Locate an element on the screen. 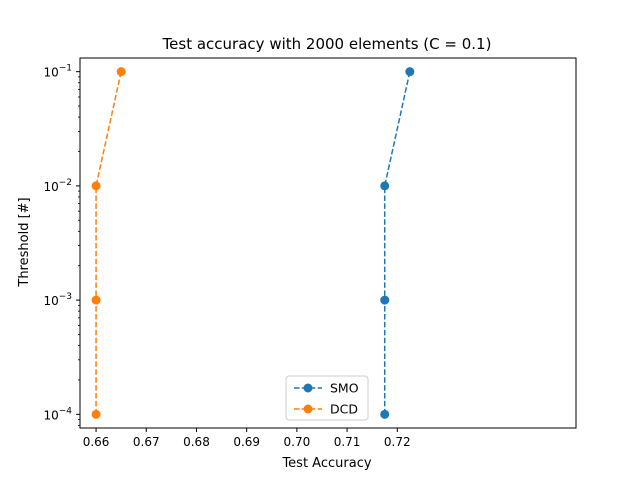 Image resolution: width=640 pixels, height=480 pixels. series-smo is located at coordinates (397, 243).